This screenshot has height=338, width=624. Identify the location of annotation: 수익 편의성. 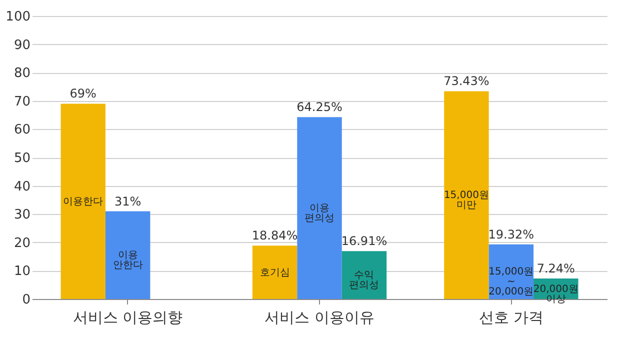
(364, 281).